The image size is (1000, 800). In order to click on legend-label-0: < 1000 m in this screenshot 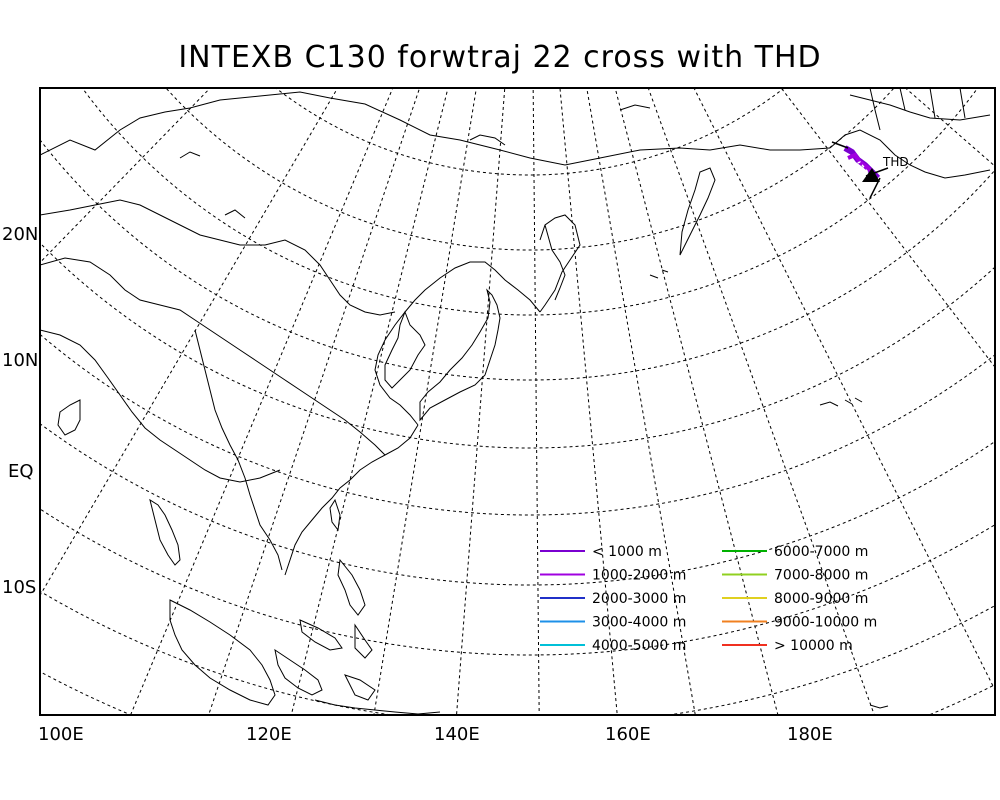, I will do `click(627, 552)`.